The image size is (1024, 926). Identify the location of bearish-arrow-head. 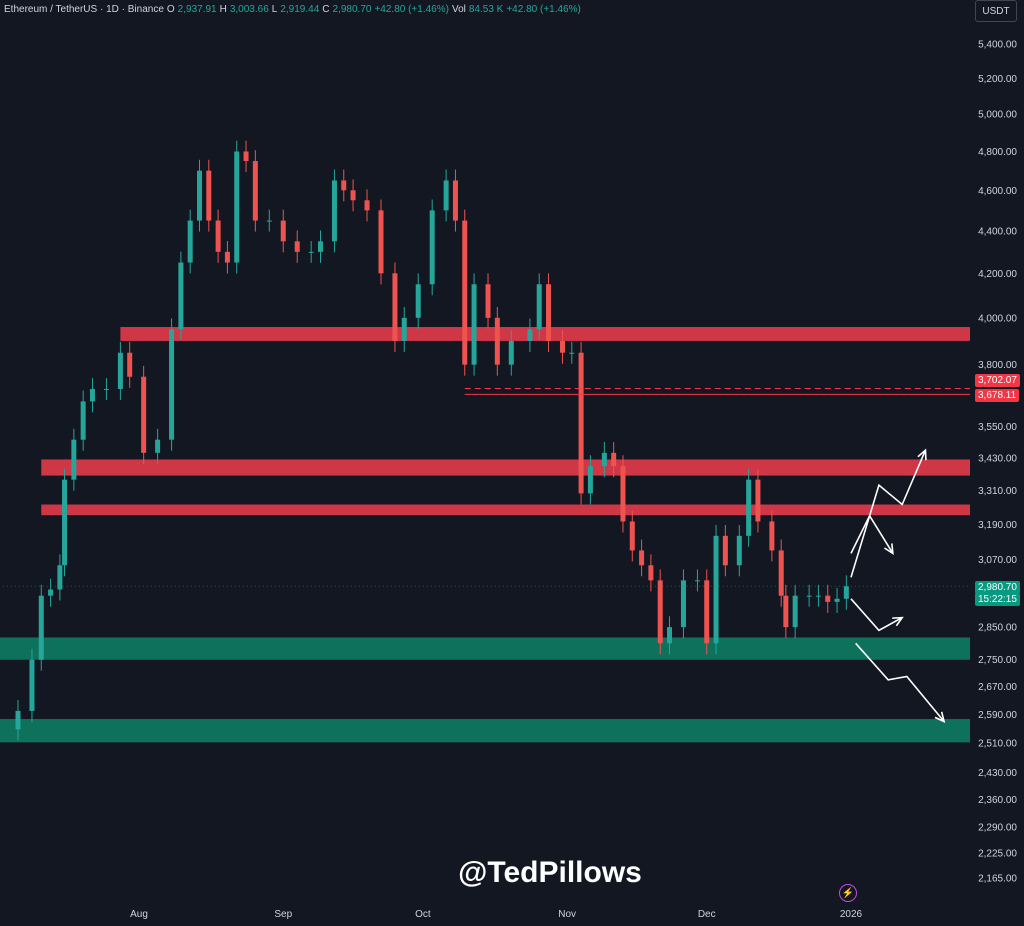
(940, 717).